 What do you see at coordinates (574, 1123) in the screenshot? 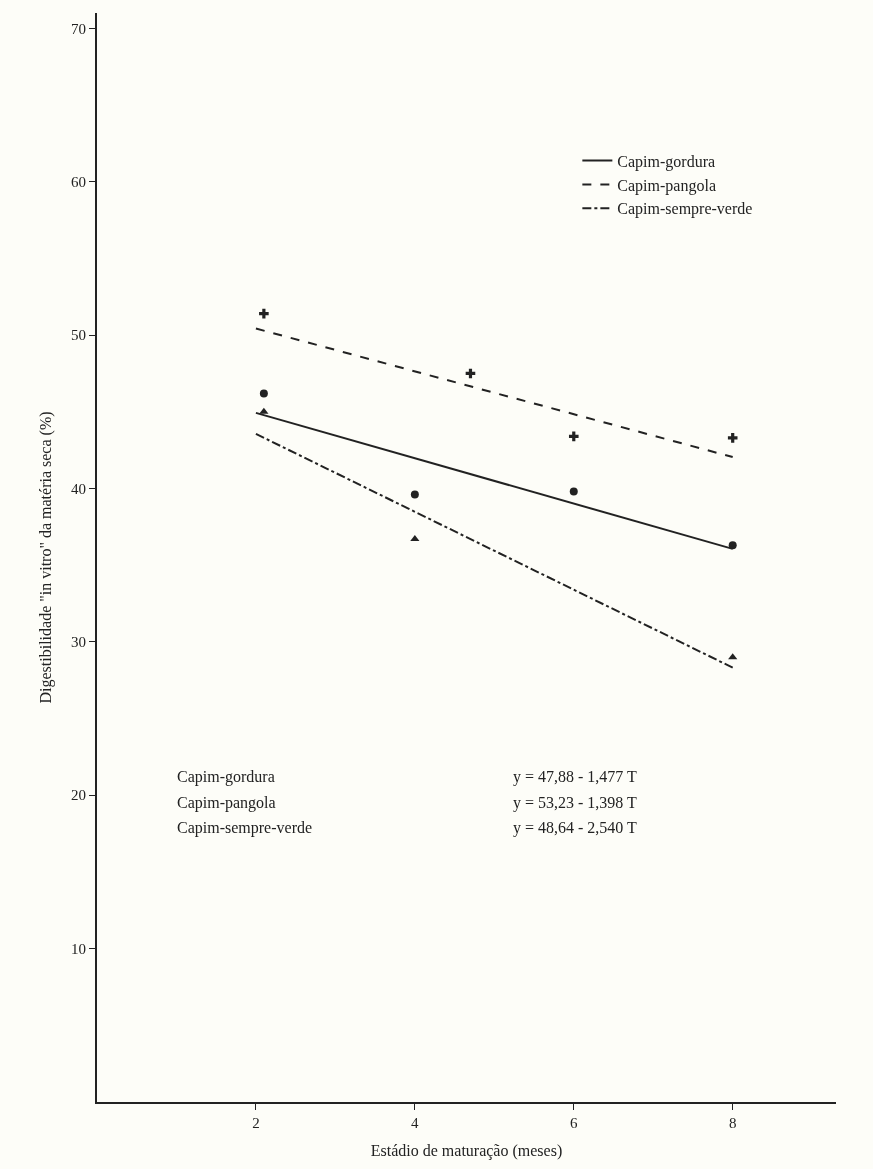
I see `x-tick-label: 6` at bounding box center [574, 1123].